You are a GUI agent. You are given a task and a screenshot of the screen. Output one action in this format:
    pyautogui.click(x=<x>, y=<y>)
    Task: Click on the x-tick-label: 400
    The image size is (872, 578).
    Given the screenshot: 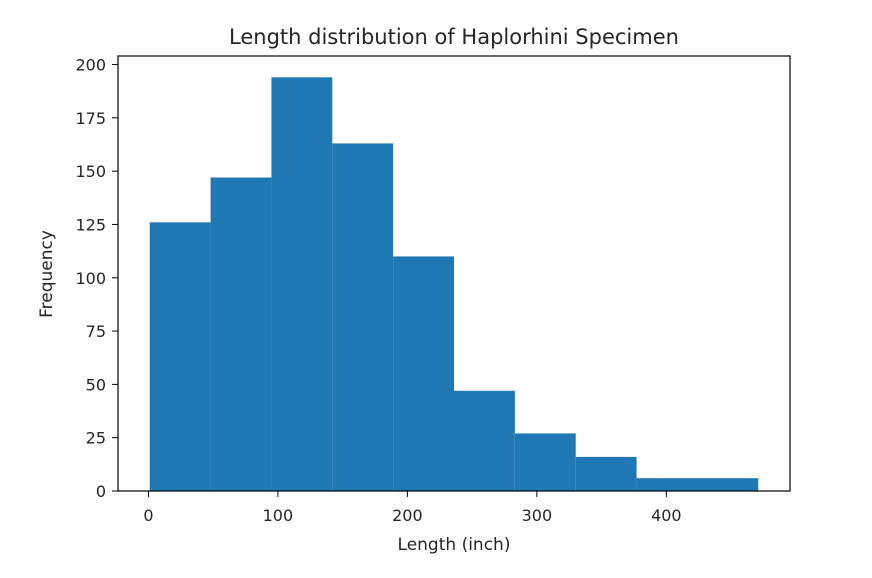 What is the action you would take?
    pyautogui.click(x=666, y=515)
    